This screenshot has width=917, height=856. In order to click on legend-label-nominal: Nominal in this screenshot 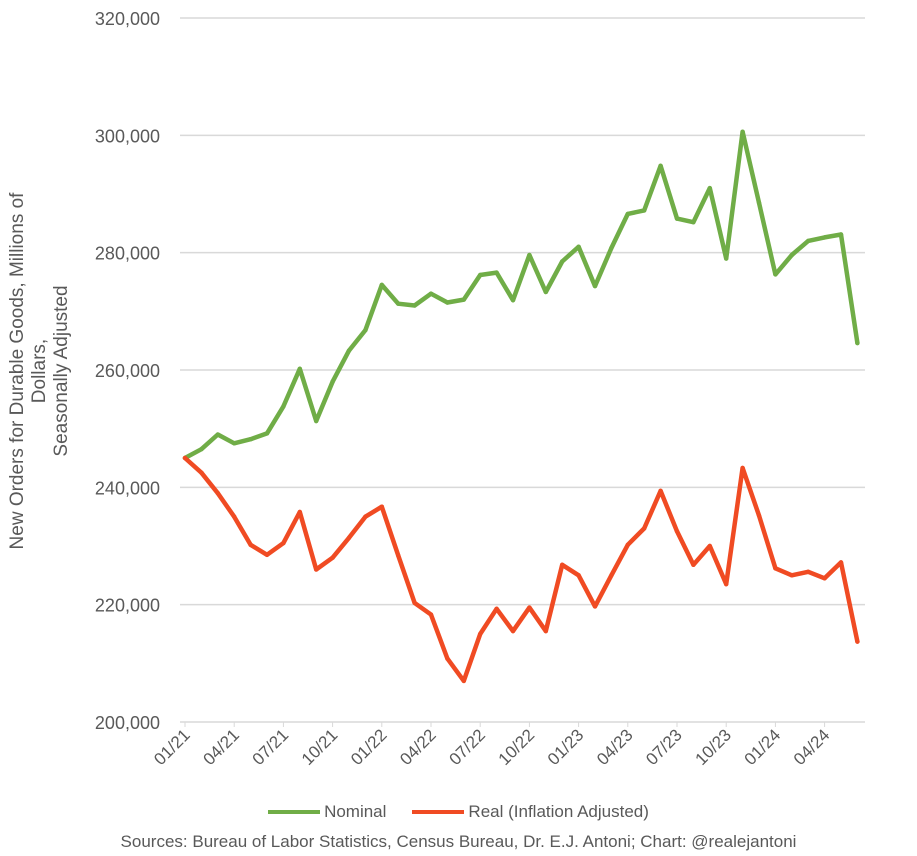, I will do `click(355, 811)`.